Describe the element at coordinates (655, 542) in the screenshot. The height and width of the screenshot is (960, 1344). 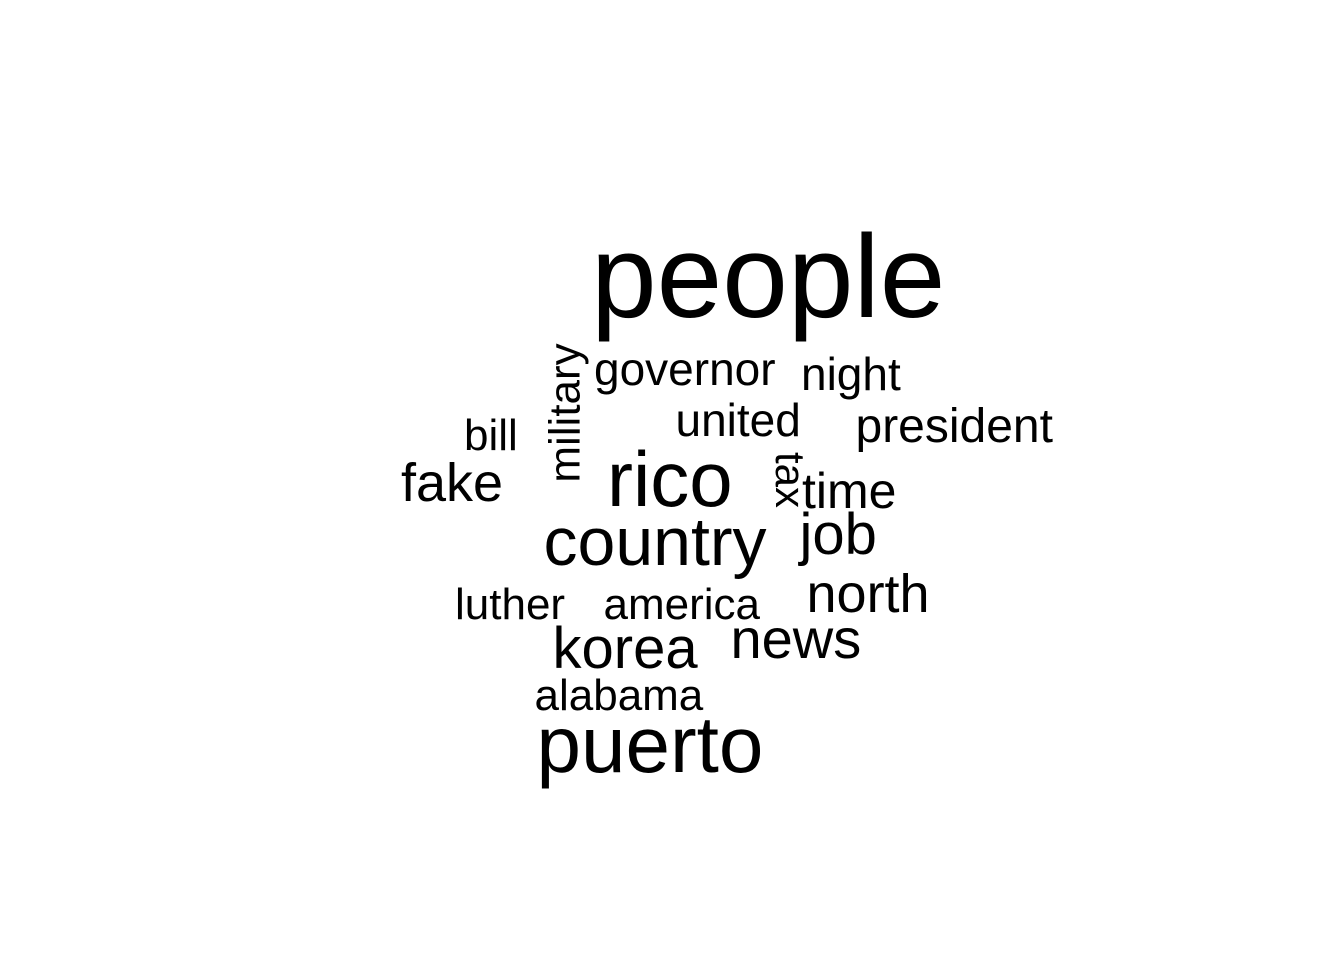
I see `word-country: country` at that location.